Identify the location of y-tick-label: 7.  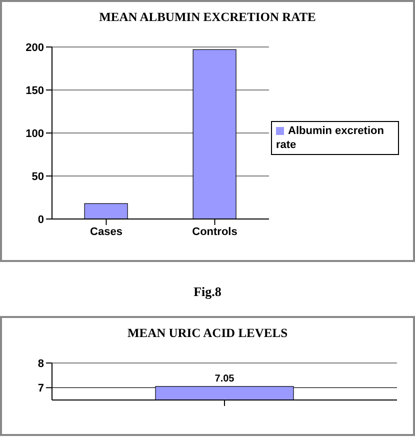
(41, 388).